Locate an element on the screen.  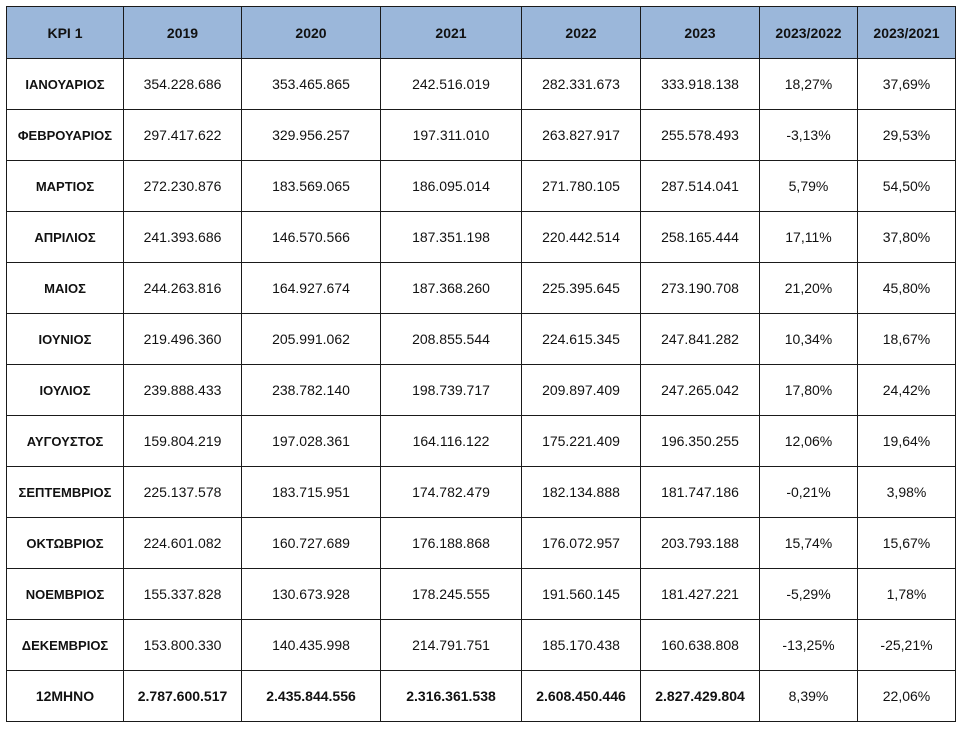
value-2023: 247.841.282 is located at coordinates (700, 339).